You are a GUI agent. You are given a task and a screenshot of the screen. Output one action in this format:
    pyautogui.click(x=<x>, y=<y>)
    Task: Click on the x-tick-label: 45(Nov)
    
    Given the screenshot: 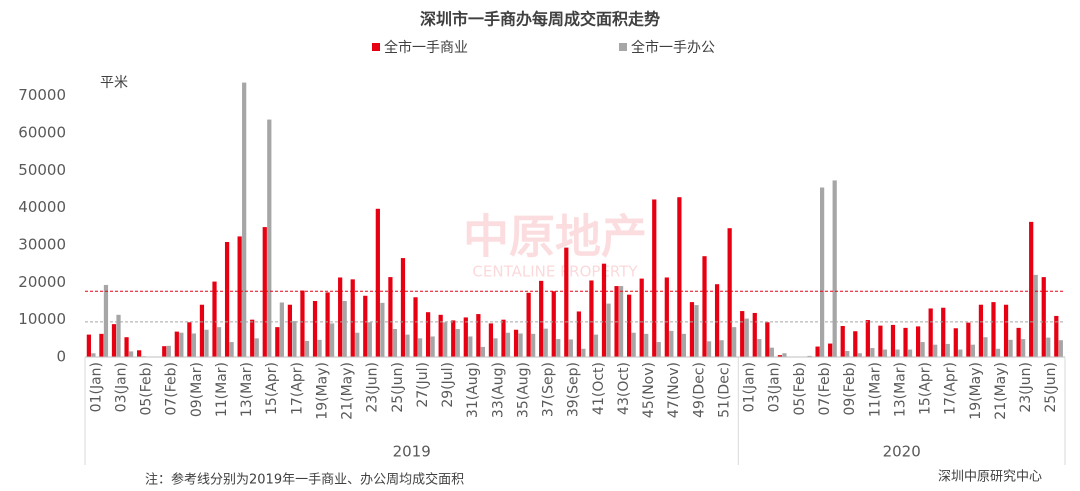 What is the action you would take?
    pyautogui.click(x=649, y=390)
    